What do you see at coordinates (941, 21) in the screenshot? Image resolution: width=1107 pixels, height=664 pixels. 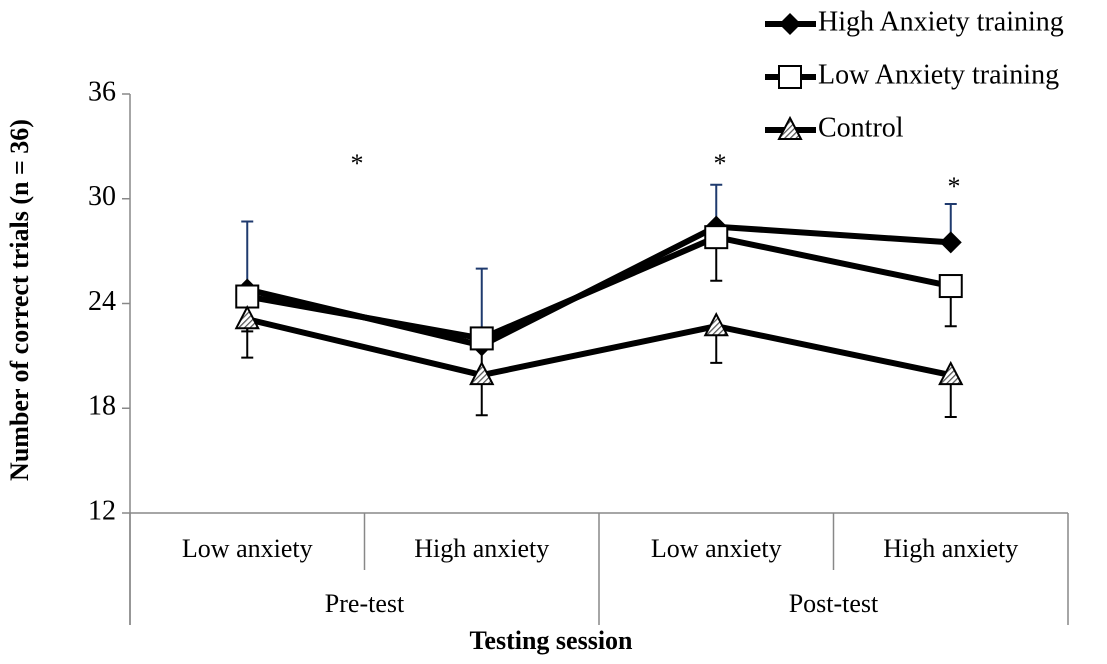 I see `legend-label: High Anxiety training` at bounding box center [941, 21].